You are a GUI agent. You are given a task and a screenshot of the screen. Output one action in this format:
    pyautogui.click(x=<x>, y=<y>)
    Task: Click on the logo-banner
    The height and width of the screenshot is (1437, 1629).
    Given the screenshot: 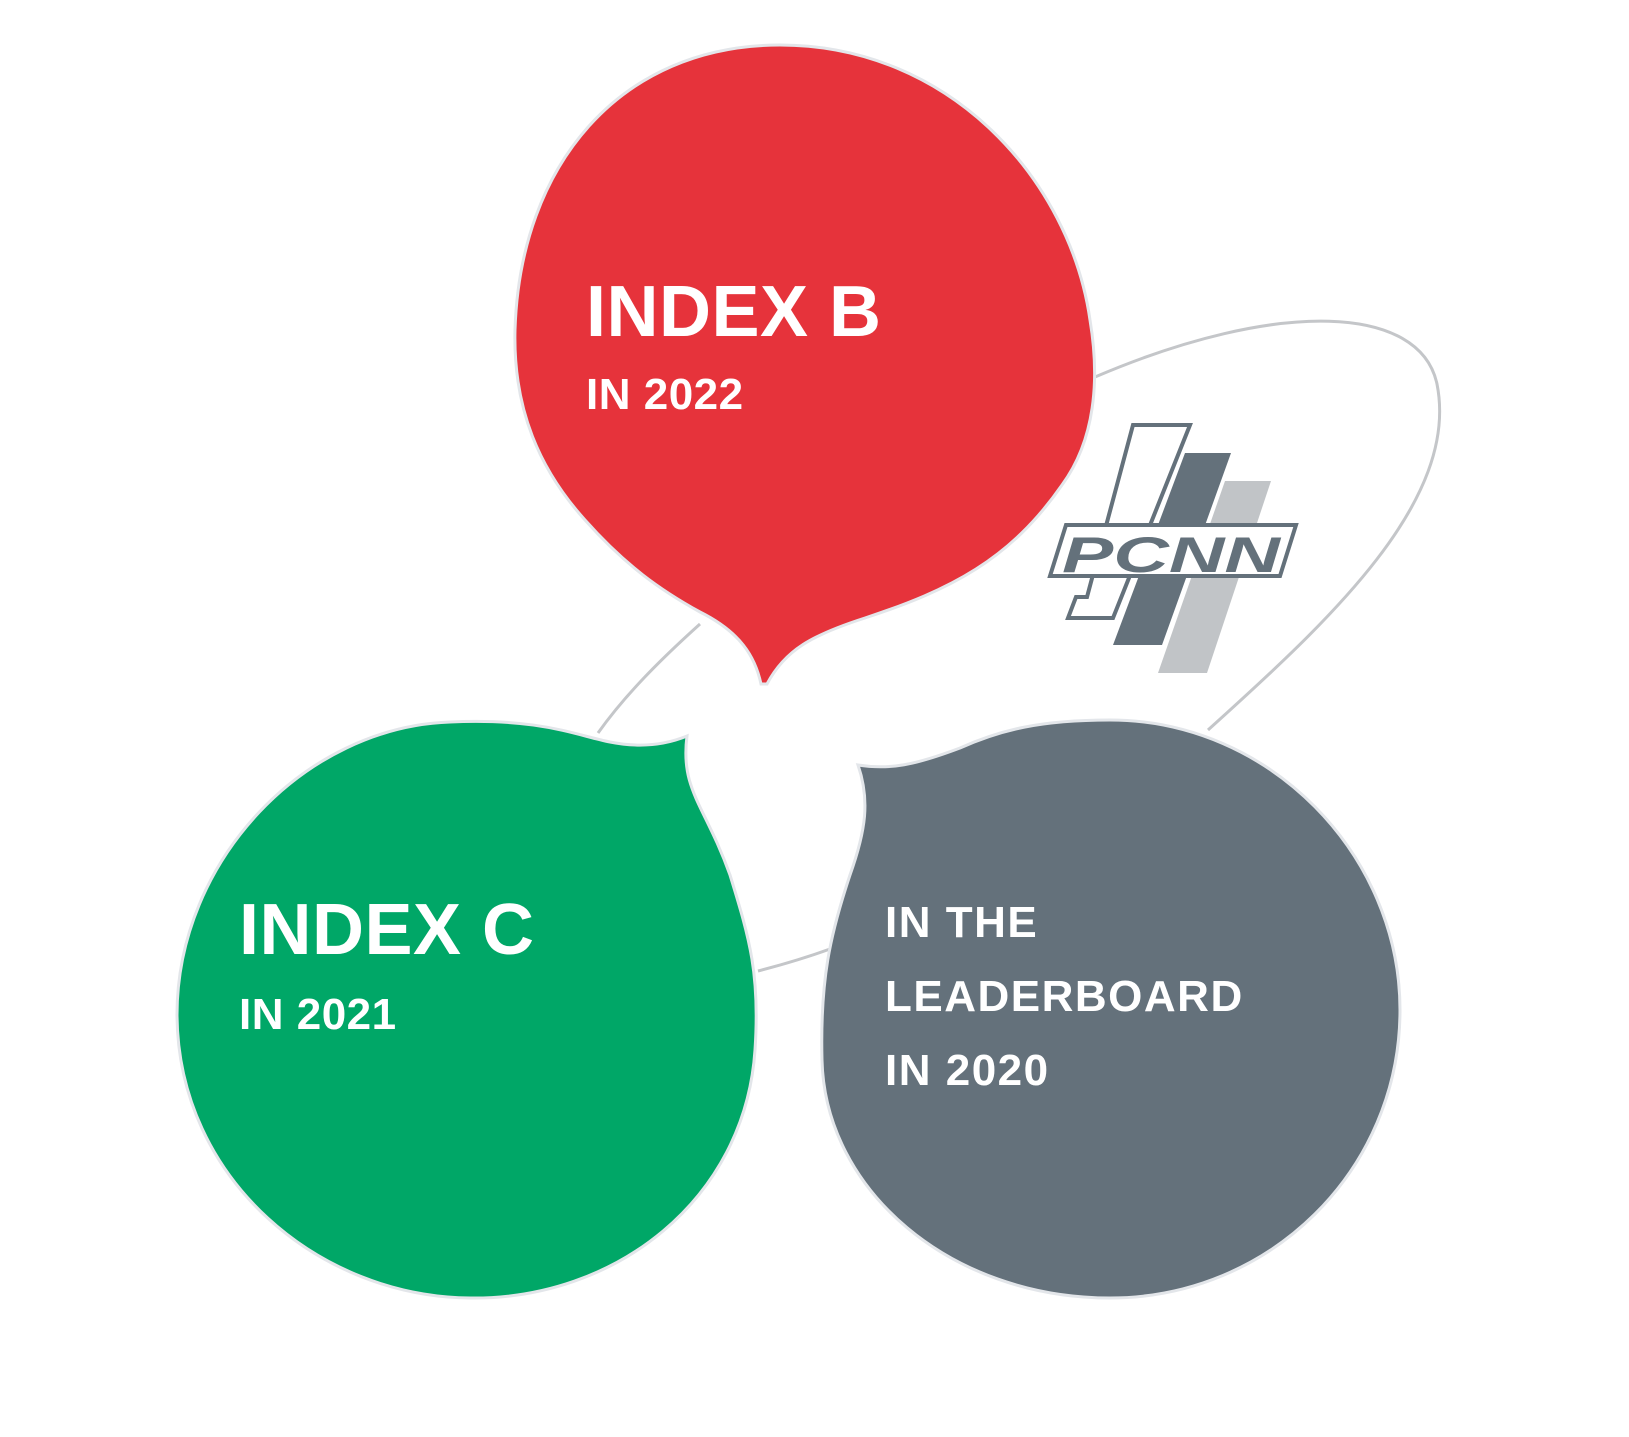 What is the action you would take?
    pyautogui.click(x=1173, y=550)
    